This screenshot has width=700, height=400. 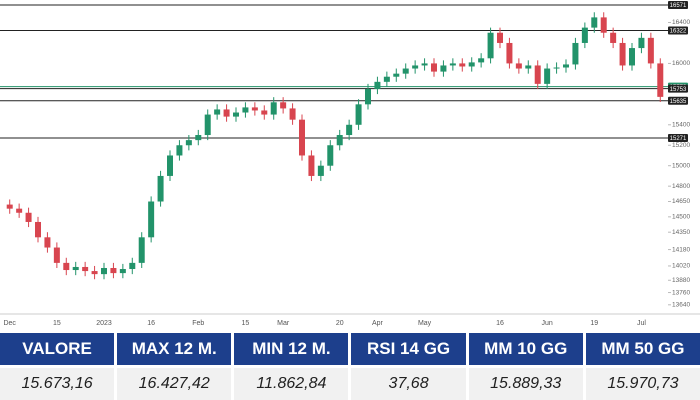 What do you see at coordinates (378, 323) in the screenshot?
I see `x-tick-label: Apr` at bounding box center [378, 323].